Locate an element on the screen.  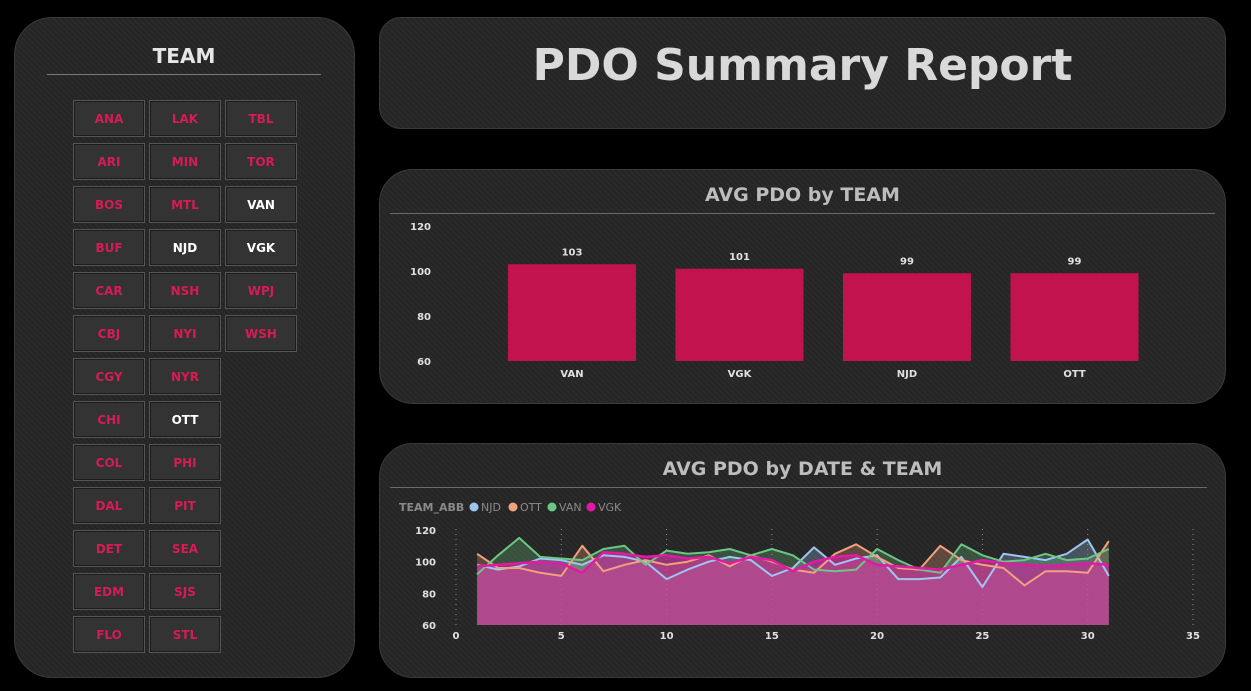
line-y-tick-label: 100 is located at coordinates (425, 563).